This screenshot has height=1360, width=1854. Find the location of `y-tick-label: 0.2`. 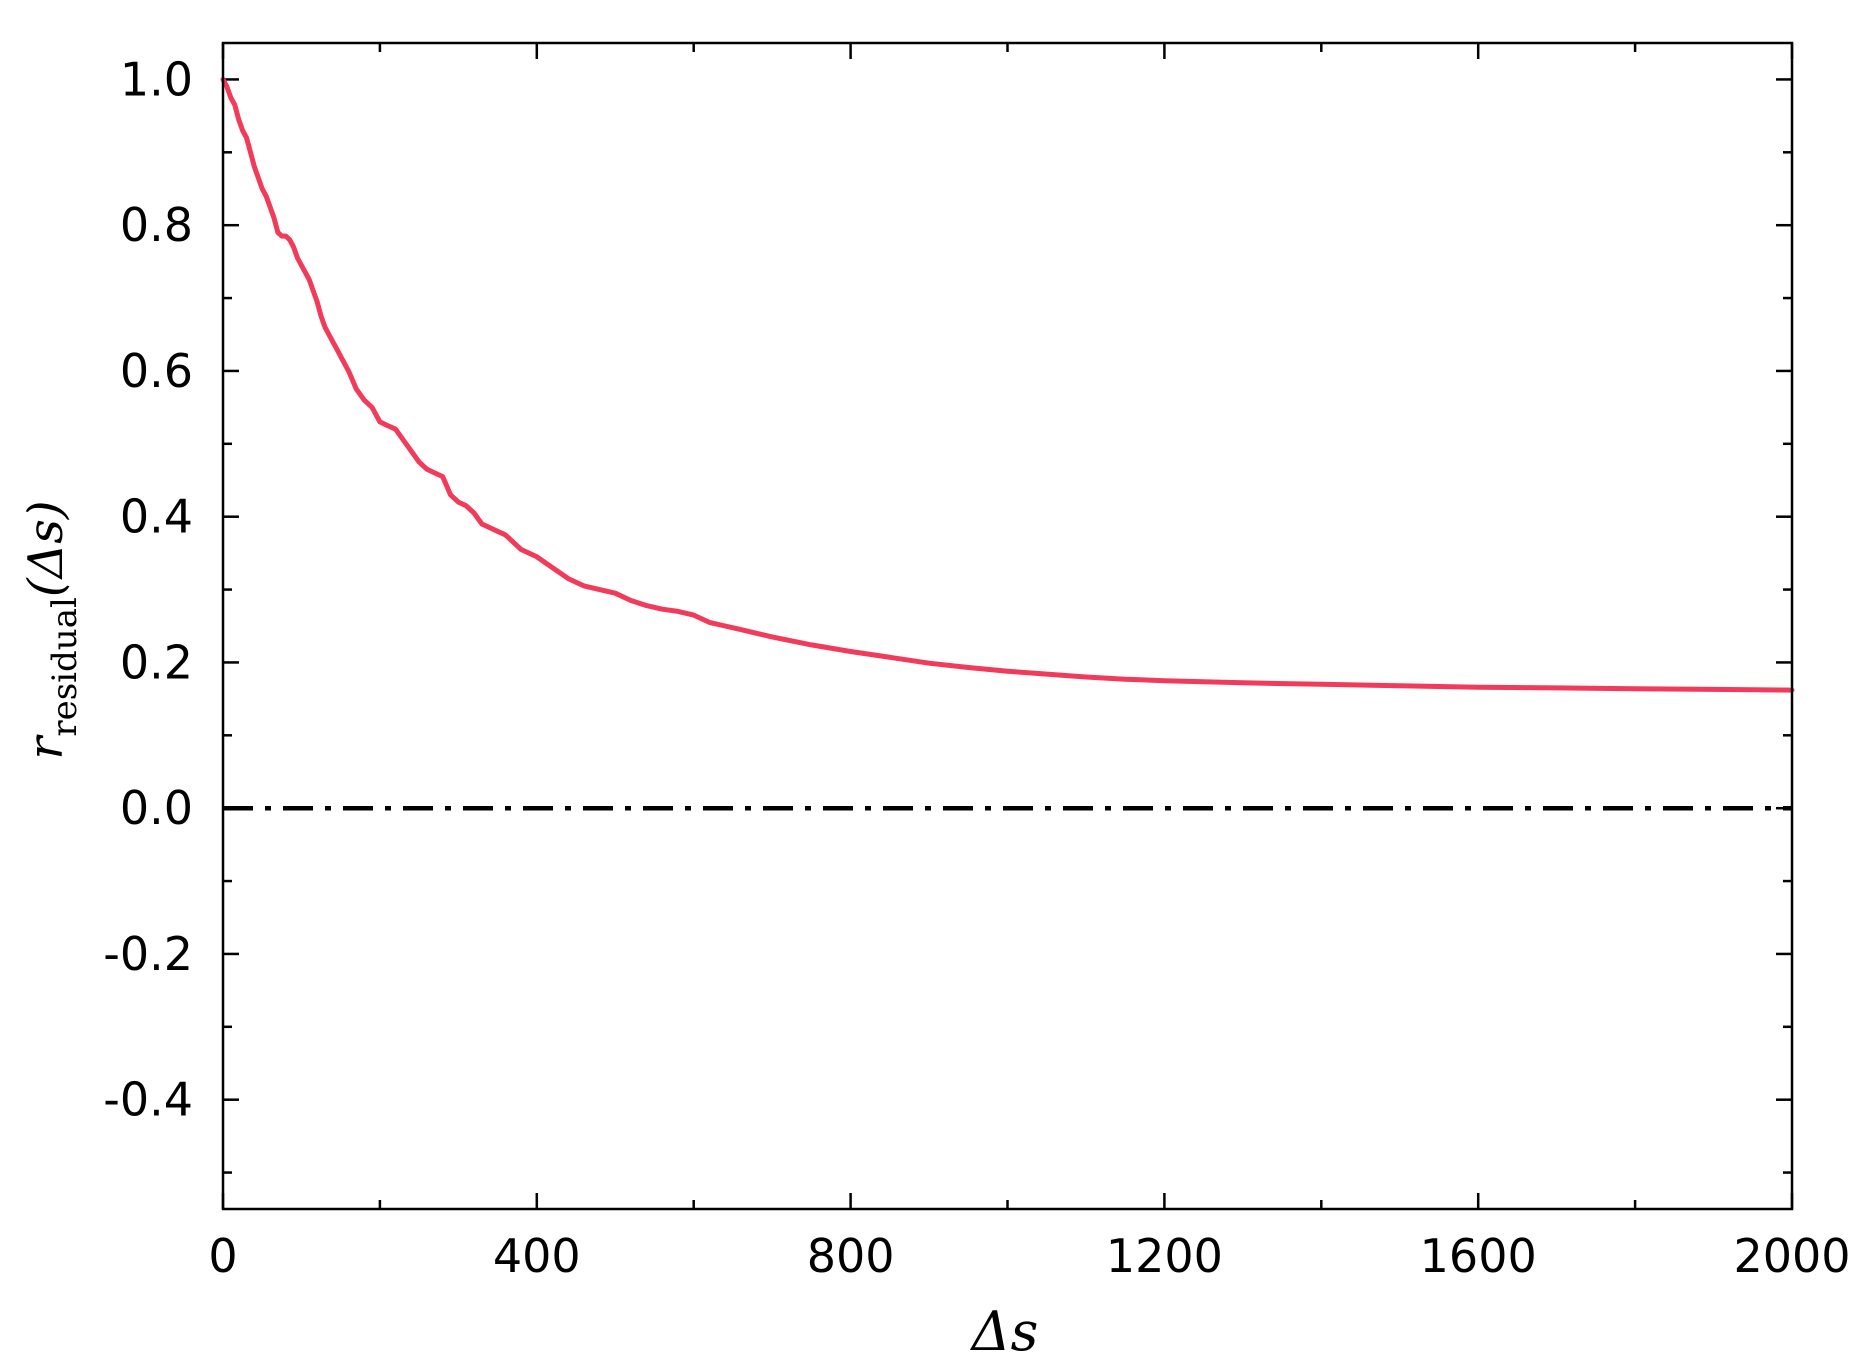

y-tick-label: 0.2 is located at coordinates (156, 662).